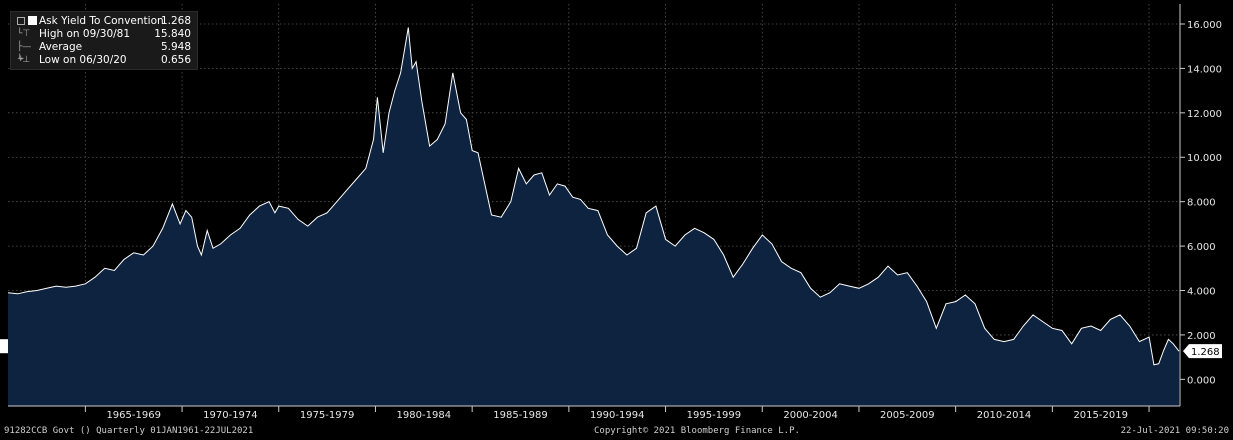  I want to click on y-tick-label: 14.000, so click(1204, 69).